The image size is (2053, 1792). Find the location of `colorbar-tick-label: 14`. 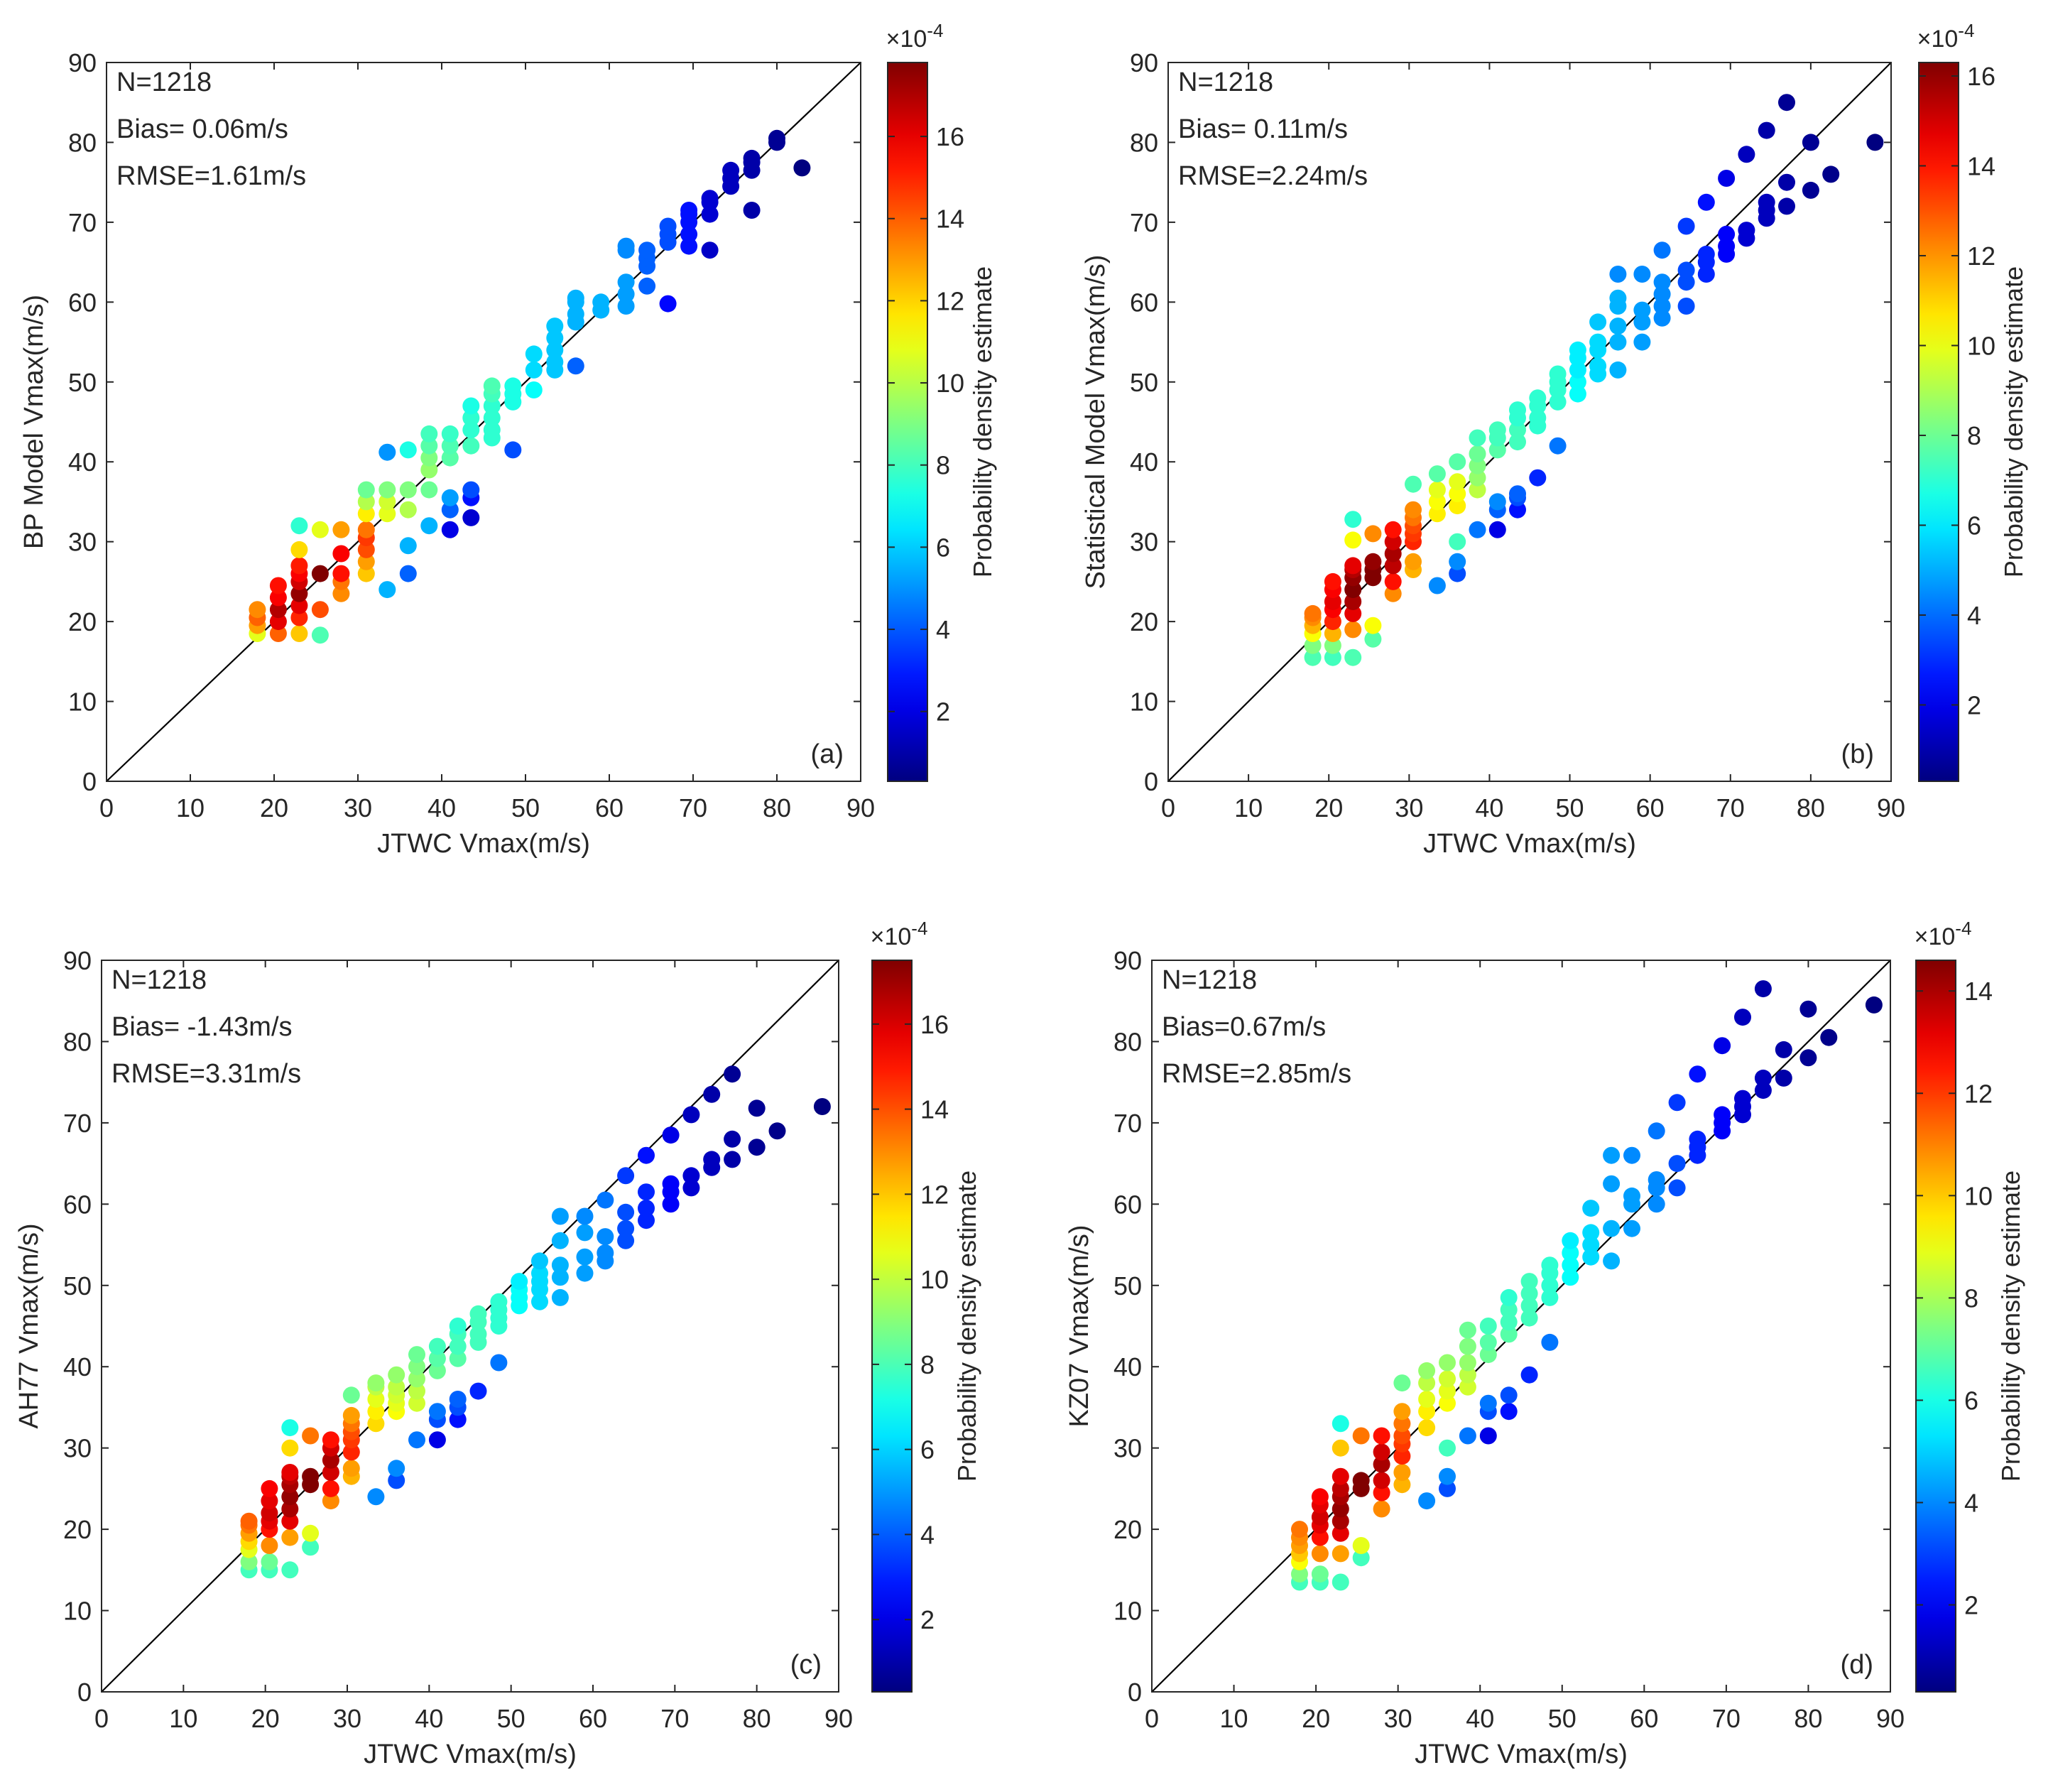

colorbar-tick-label: 14 is located at coordinates (1978, 992).